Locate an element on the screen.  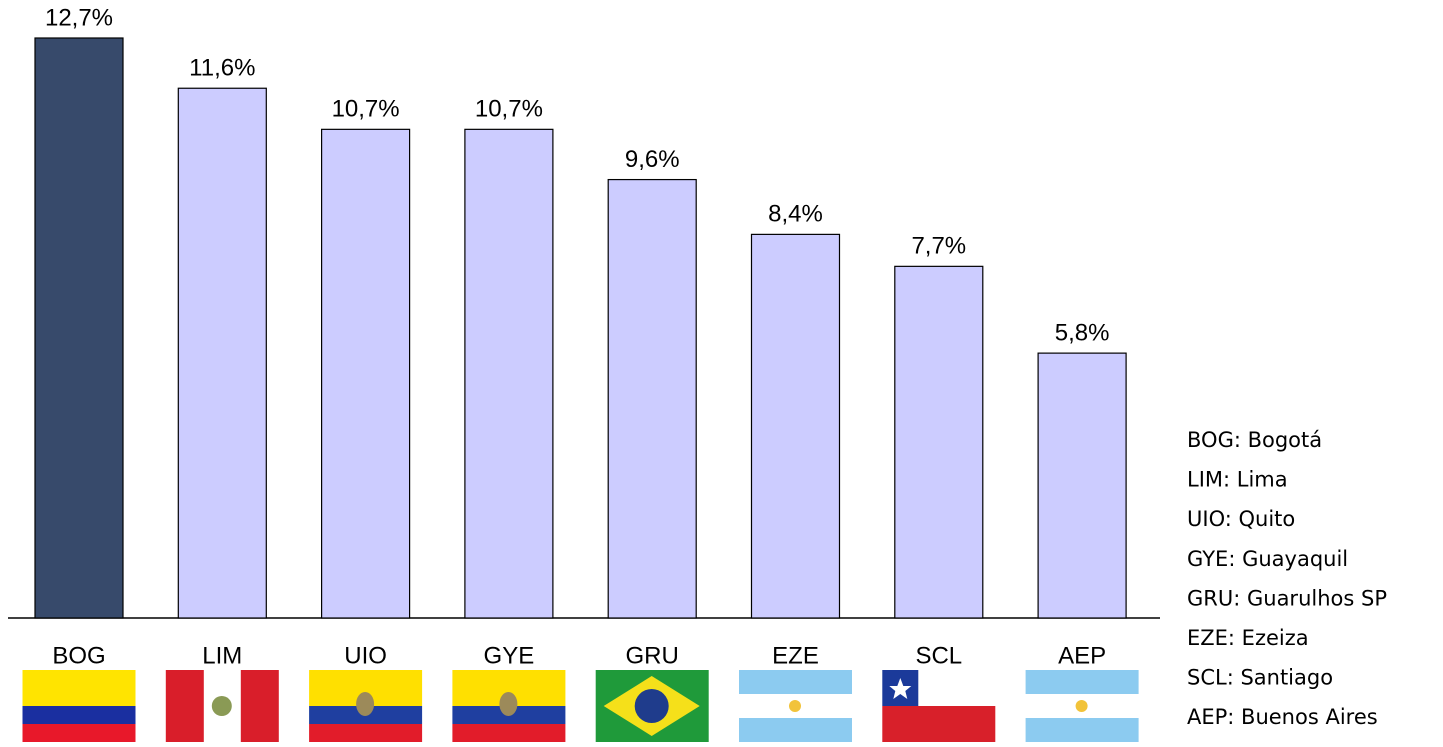
annotation: AEP: Buenos Aires is located at coordinates (1282, 717).